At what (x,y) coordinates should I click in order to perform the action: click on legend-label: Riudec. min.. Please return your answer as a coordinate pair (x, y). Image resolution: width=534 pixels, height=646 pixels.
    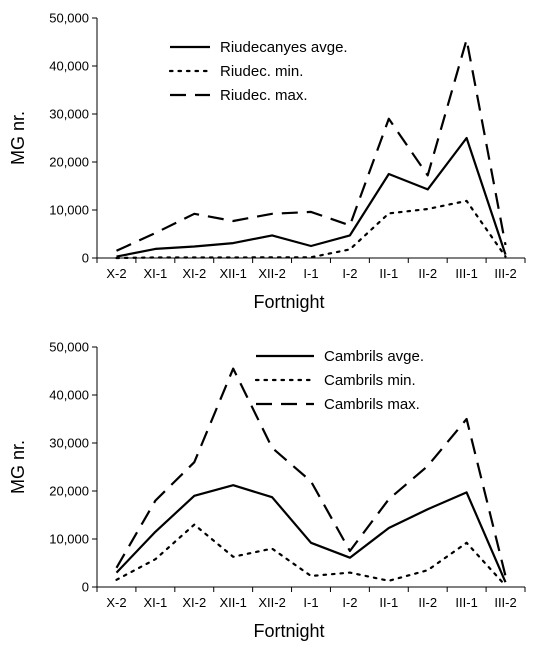
    Looking at the image, I should click on (261, 71).